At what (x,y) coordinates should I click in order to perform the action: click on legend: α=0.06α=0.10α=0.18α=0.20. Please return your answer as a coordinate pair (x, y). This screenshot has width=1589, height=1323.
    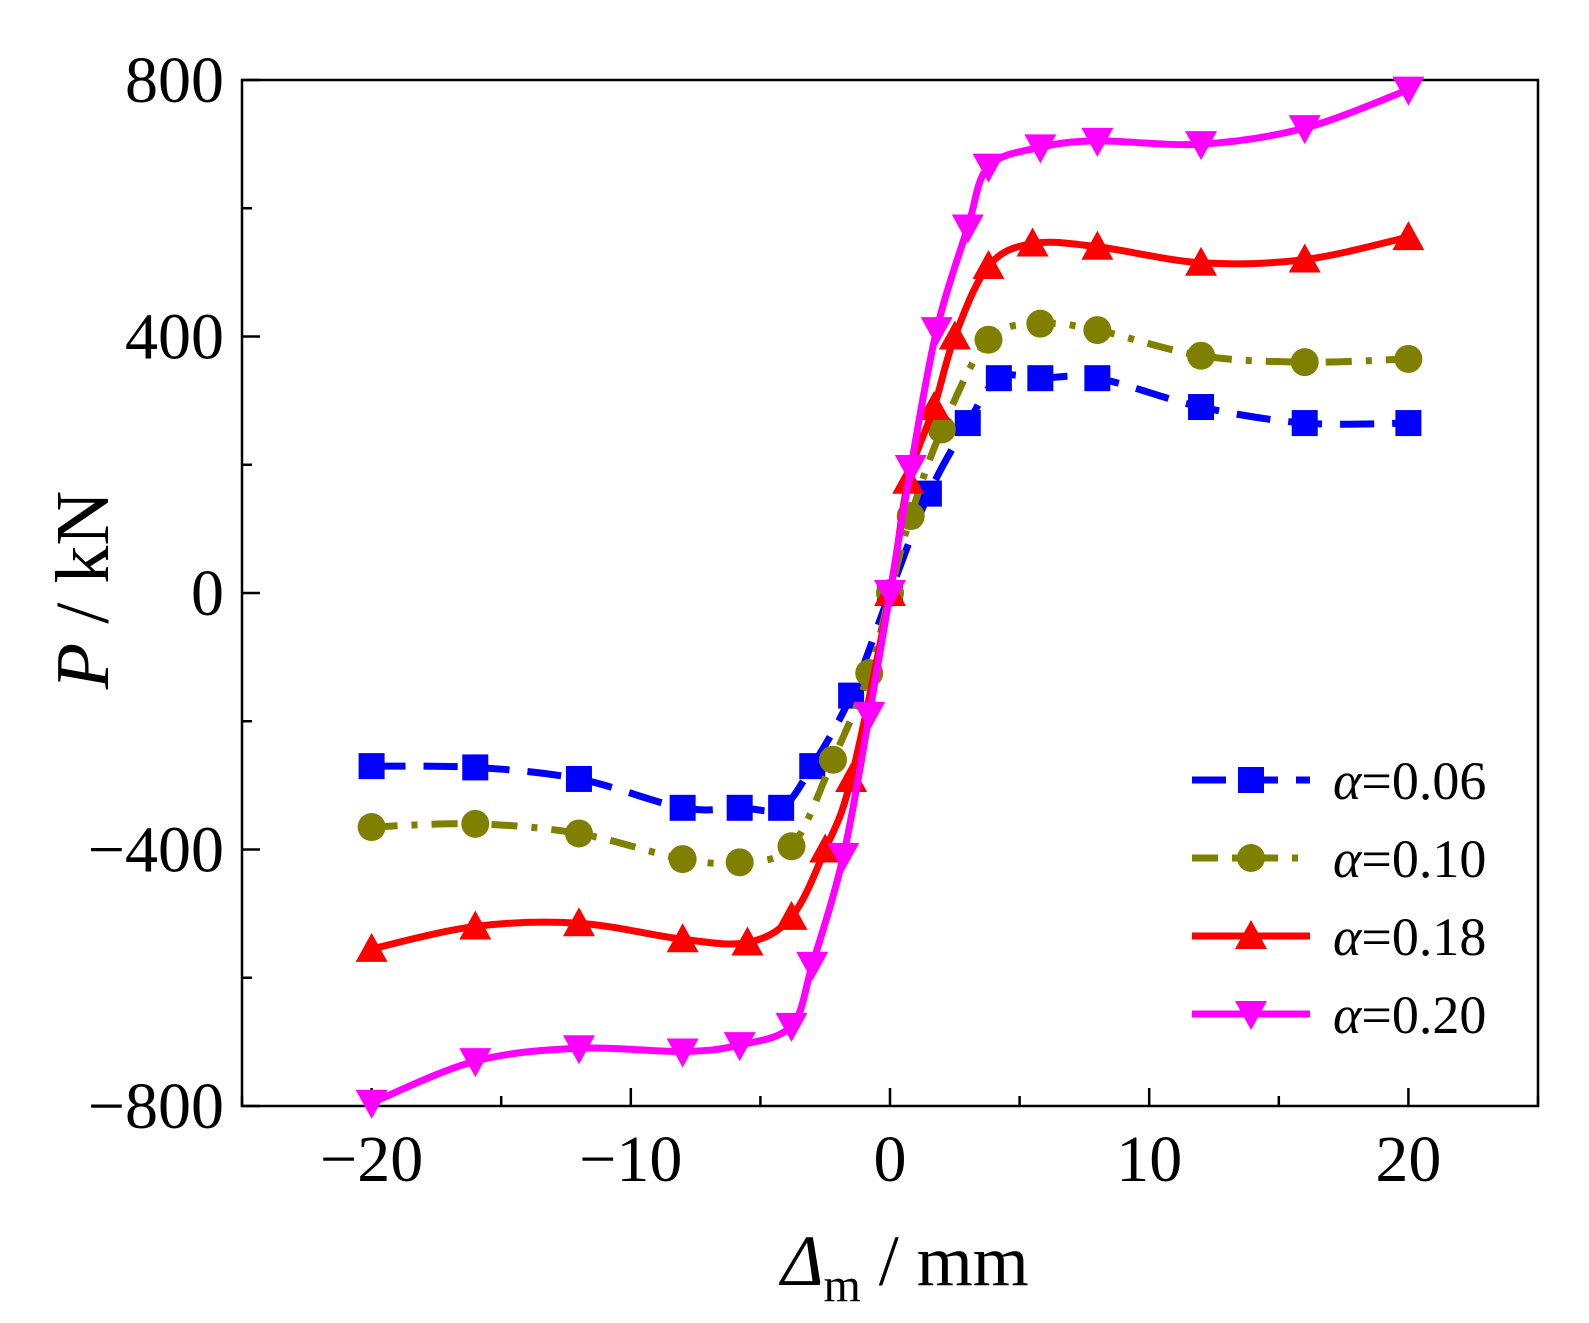
    Looking at the image, I should click on (1339, 898).